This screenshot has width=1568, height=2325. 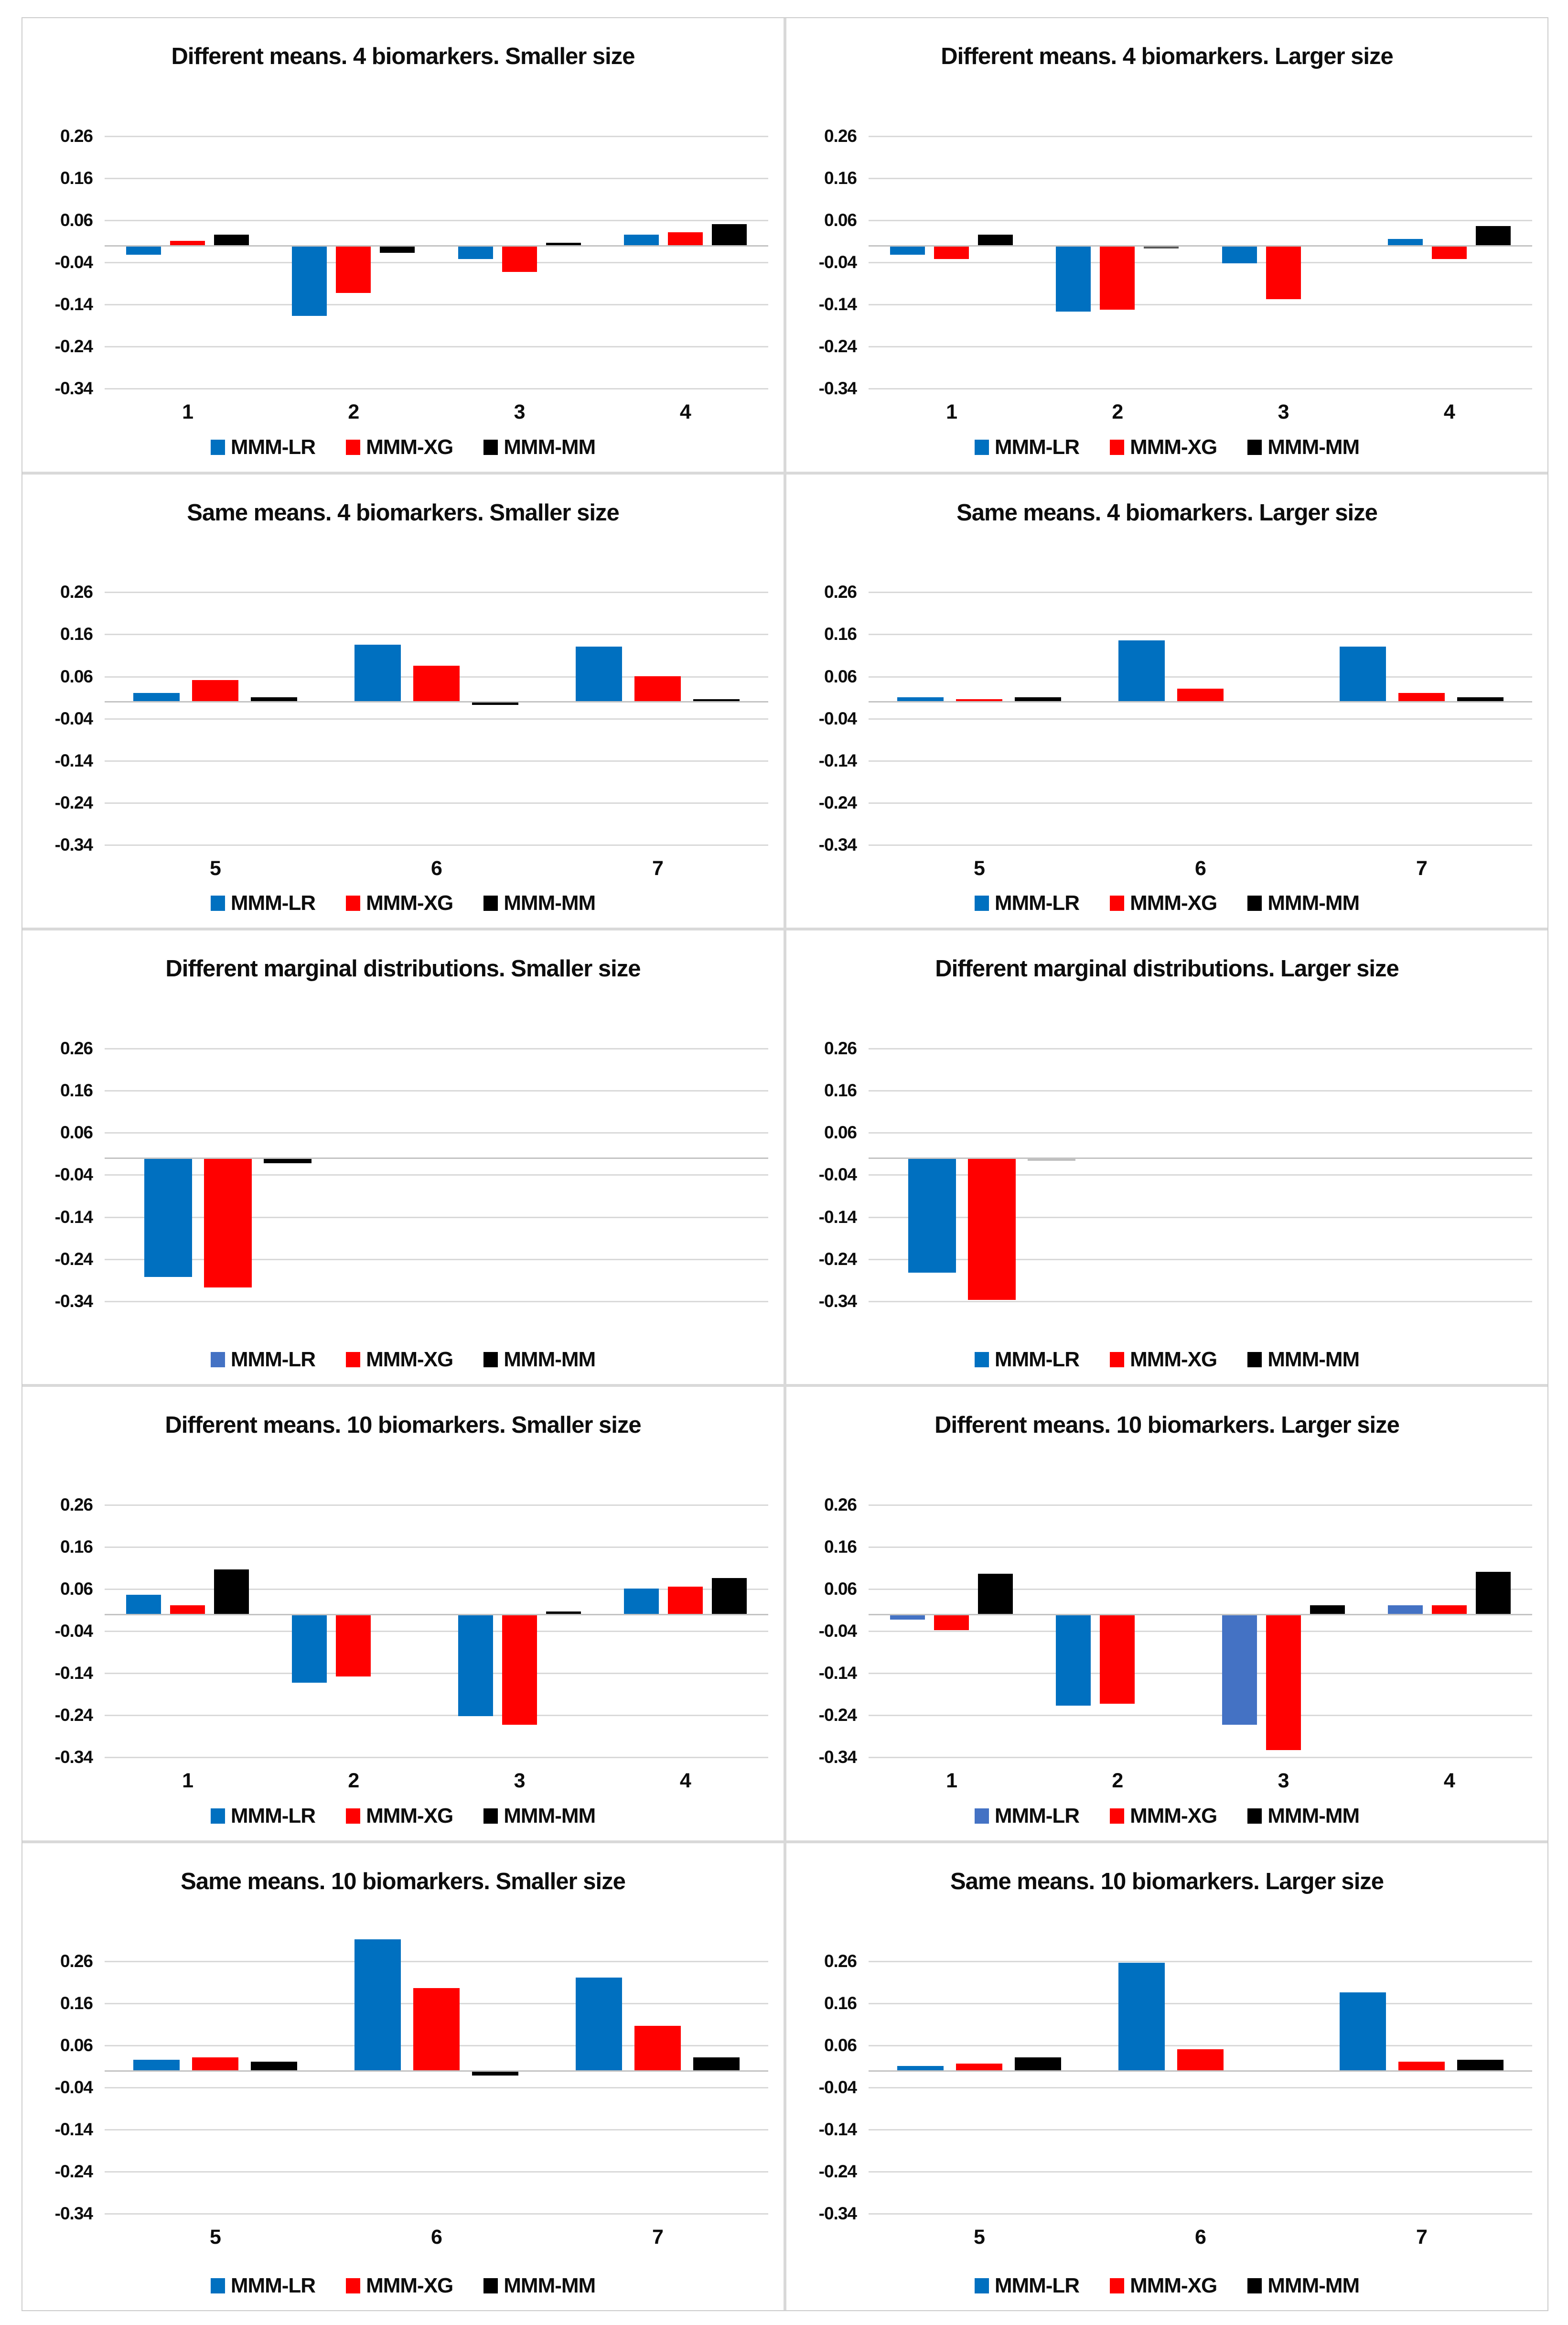 I want to click on y-tick-label: -0.34, so click(x=73, y=1757).